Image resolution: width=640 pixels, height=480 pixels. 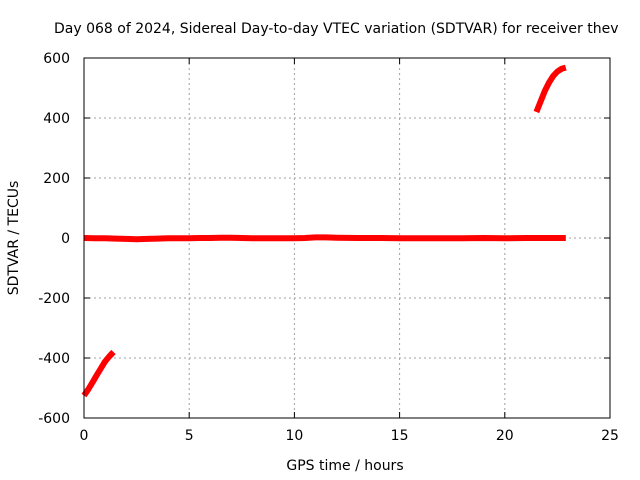 I want to click on x-tick-label: 20, so click(x=505, y=436).